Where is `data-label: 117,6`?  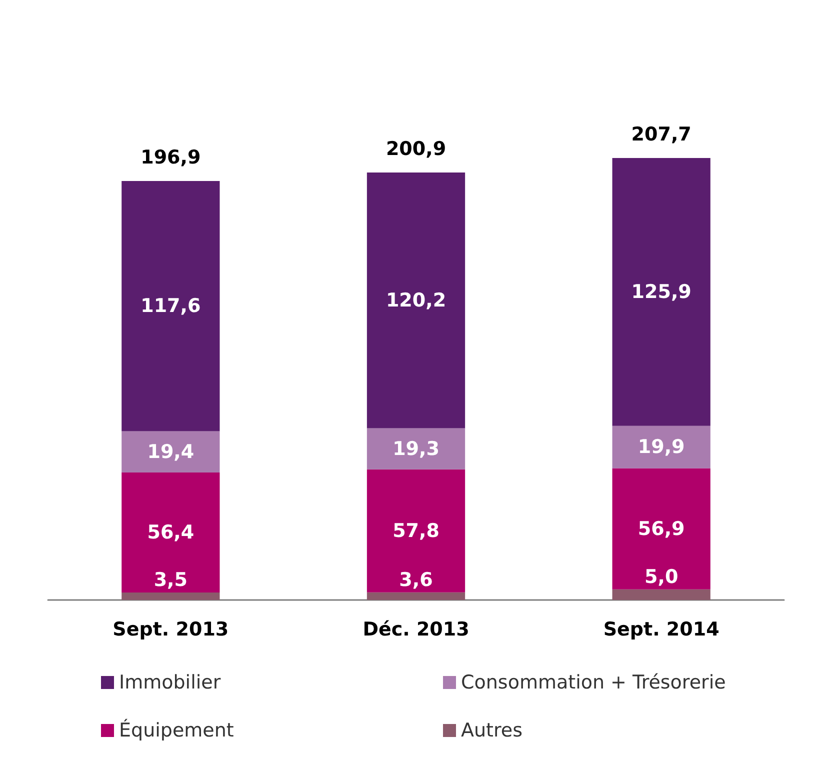
data-label: 117,6 is located at coordinates (170, 306).